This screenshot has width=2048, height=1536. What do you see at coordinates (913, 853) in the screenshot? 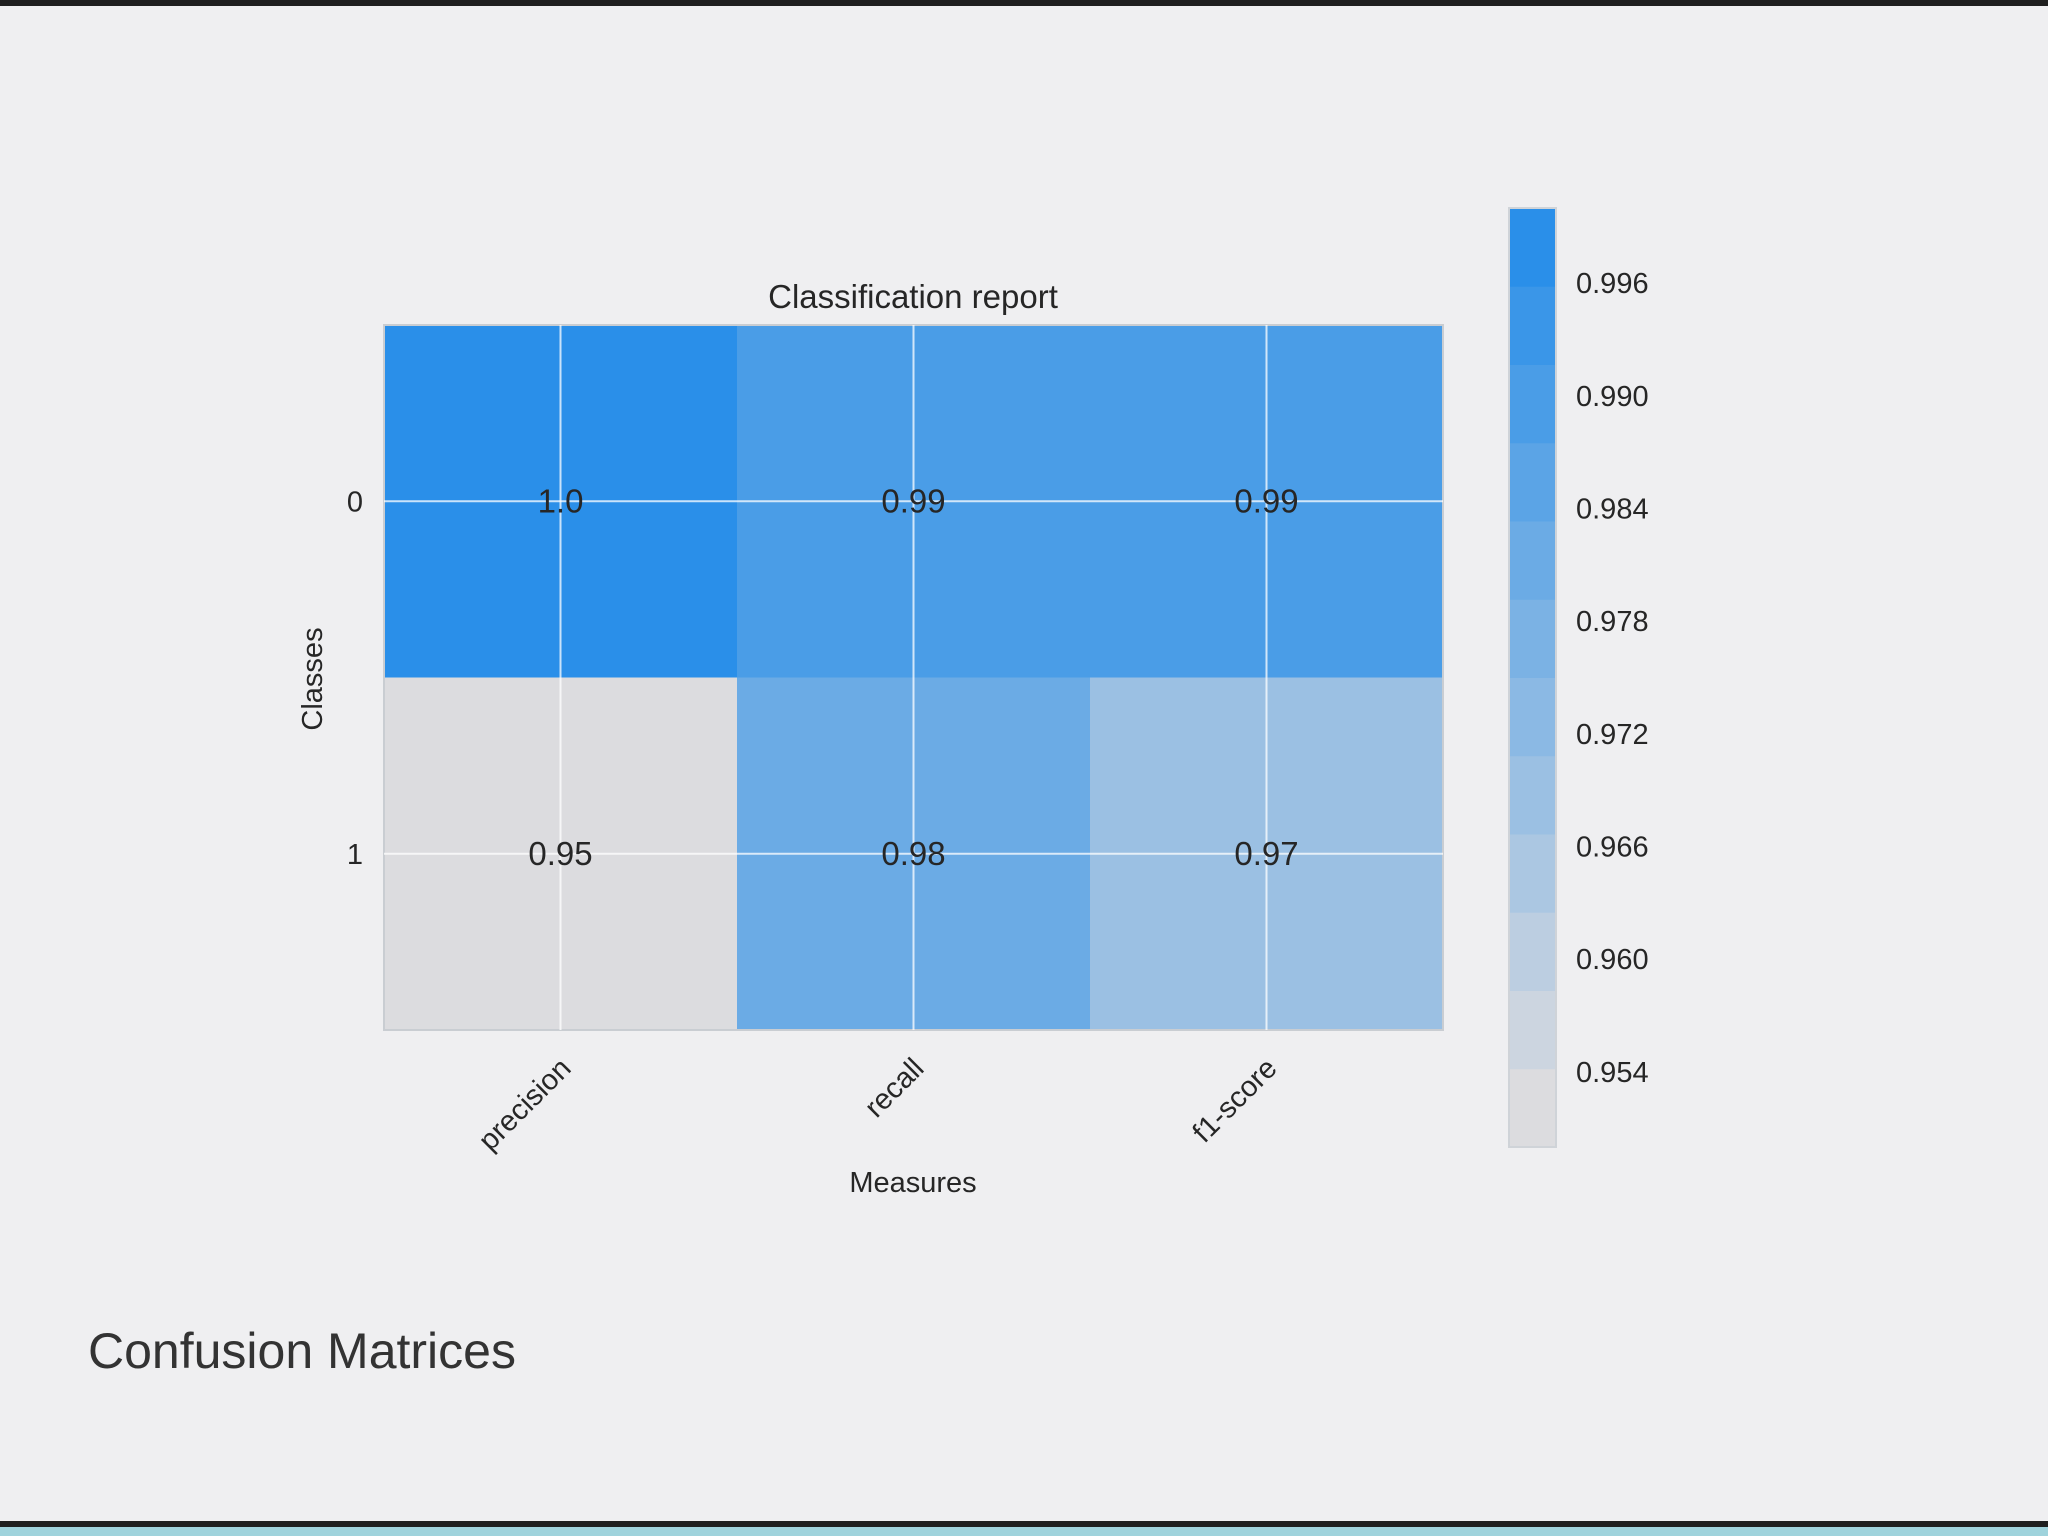
I see `cell-value-label: 0.98` at bounding box center [913, 853].